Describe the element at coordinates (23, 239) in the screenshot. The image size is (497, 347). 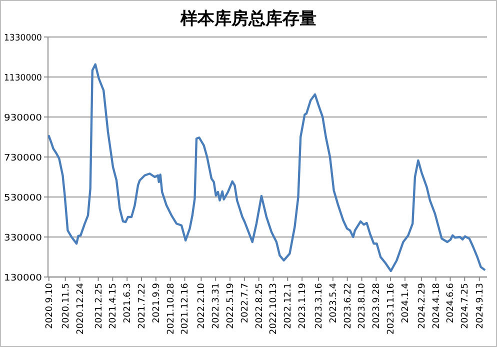
I see `y-tick-label: 330000` at that location.